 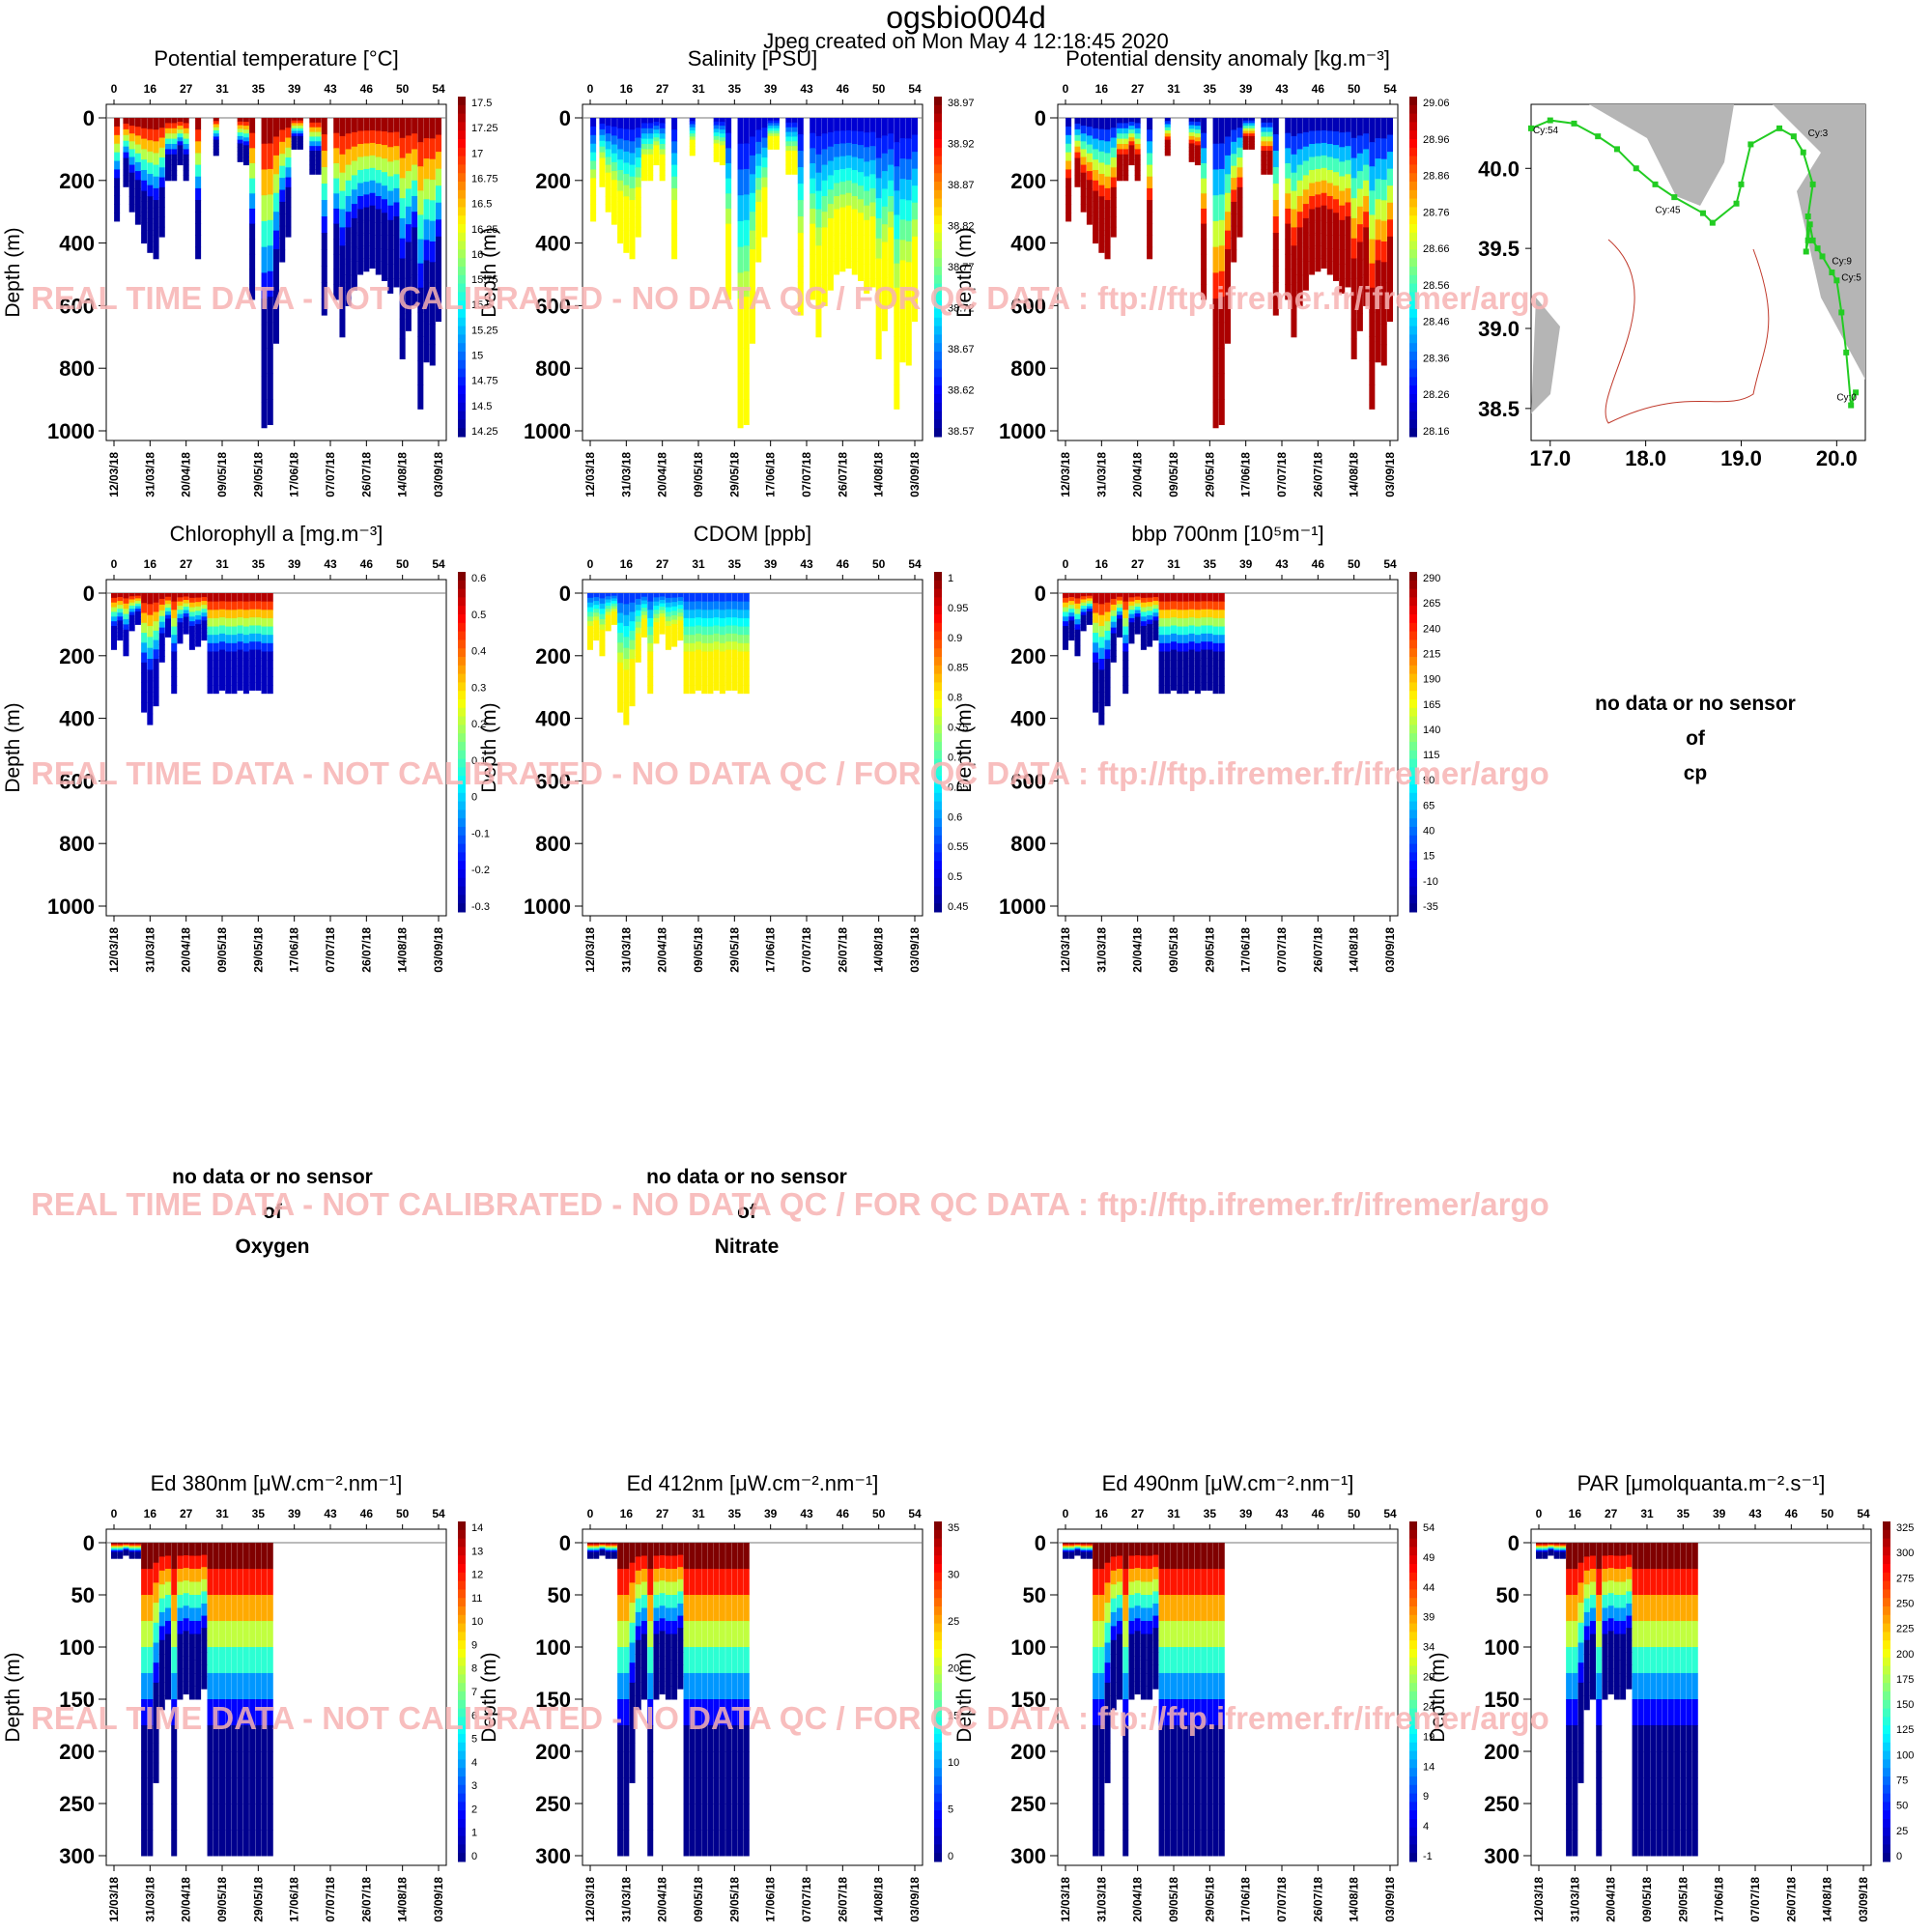 What do you see at coordinates (150, 89) in the screenshot?
I see `top-tick-label: 16` at bounding box center [150, 89].